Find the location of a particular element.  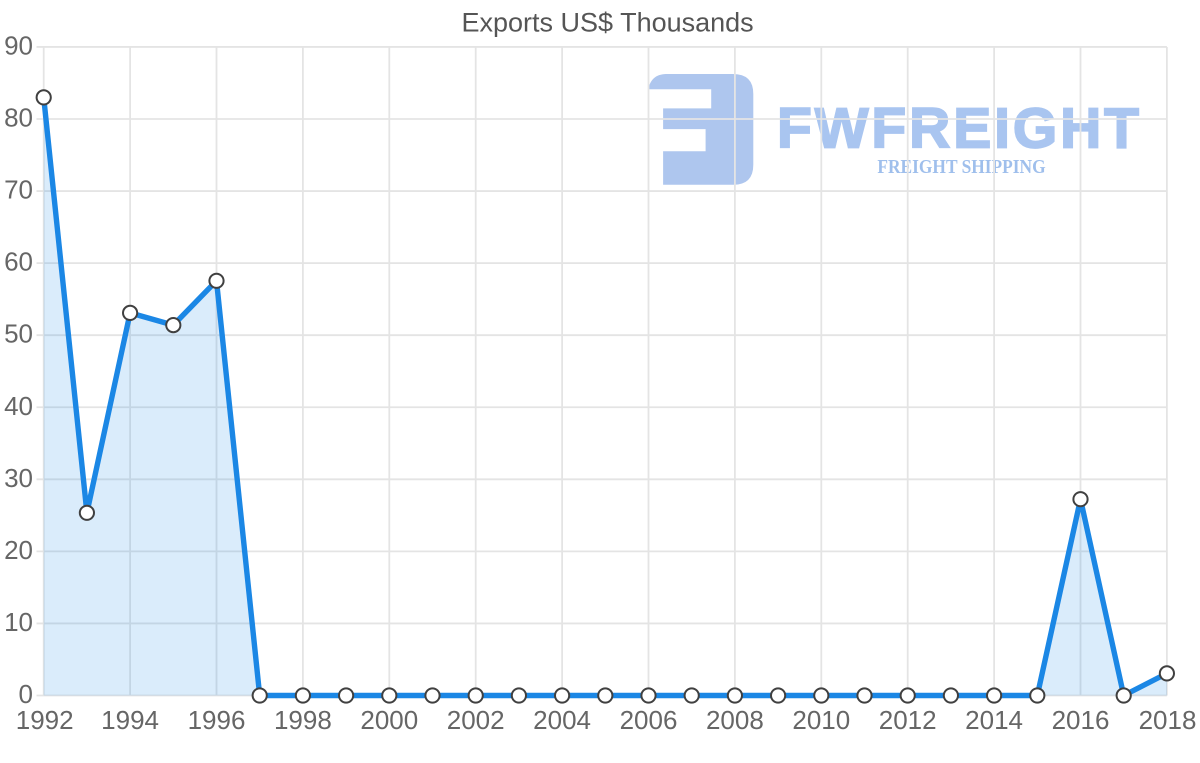

svg-text: 2014 is located at coordinates (994, 720).